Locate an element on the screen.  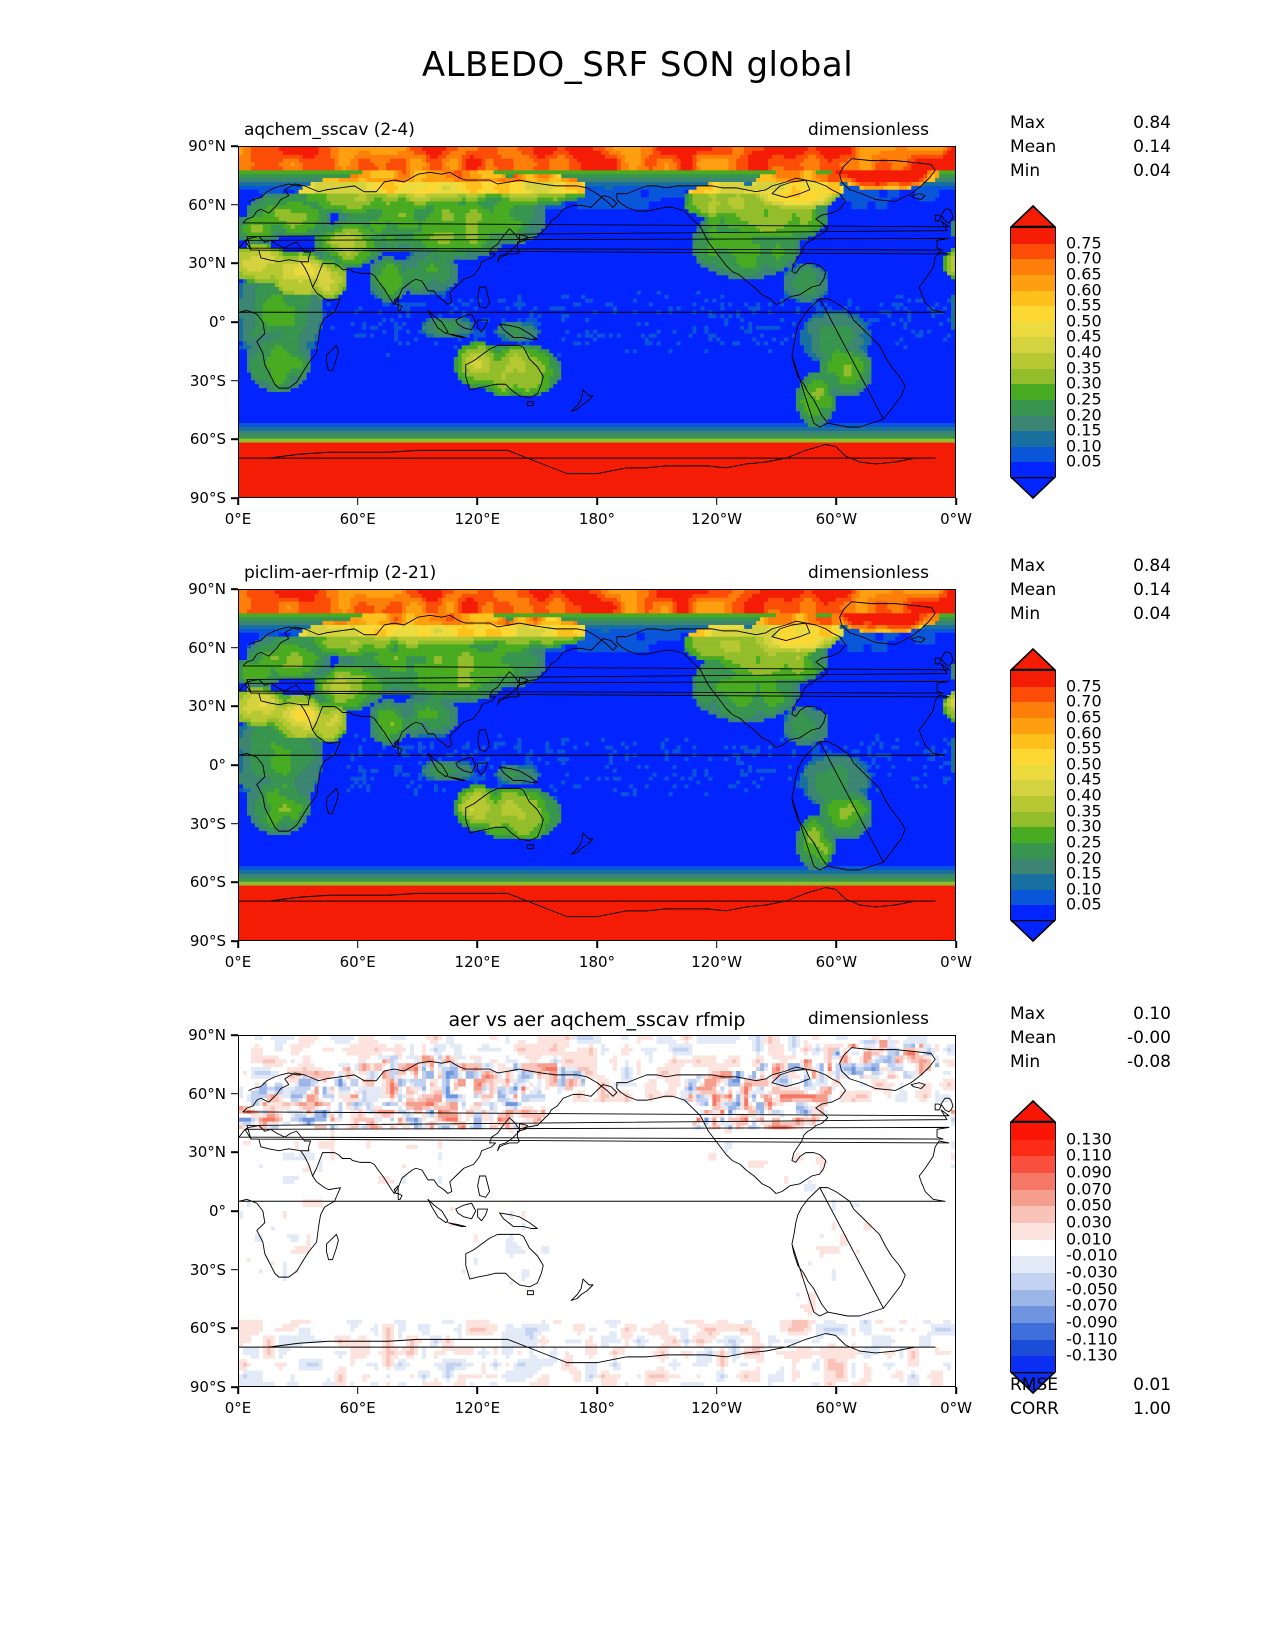
statistic-value: 0.01 is located at coordinates (1152, 1385).